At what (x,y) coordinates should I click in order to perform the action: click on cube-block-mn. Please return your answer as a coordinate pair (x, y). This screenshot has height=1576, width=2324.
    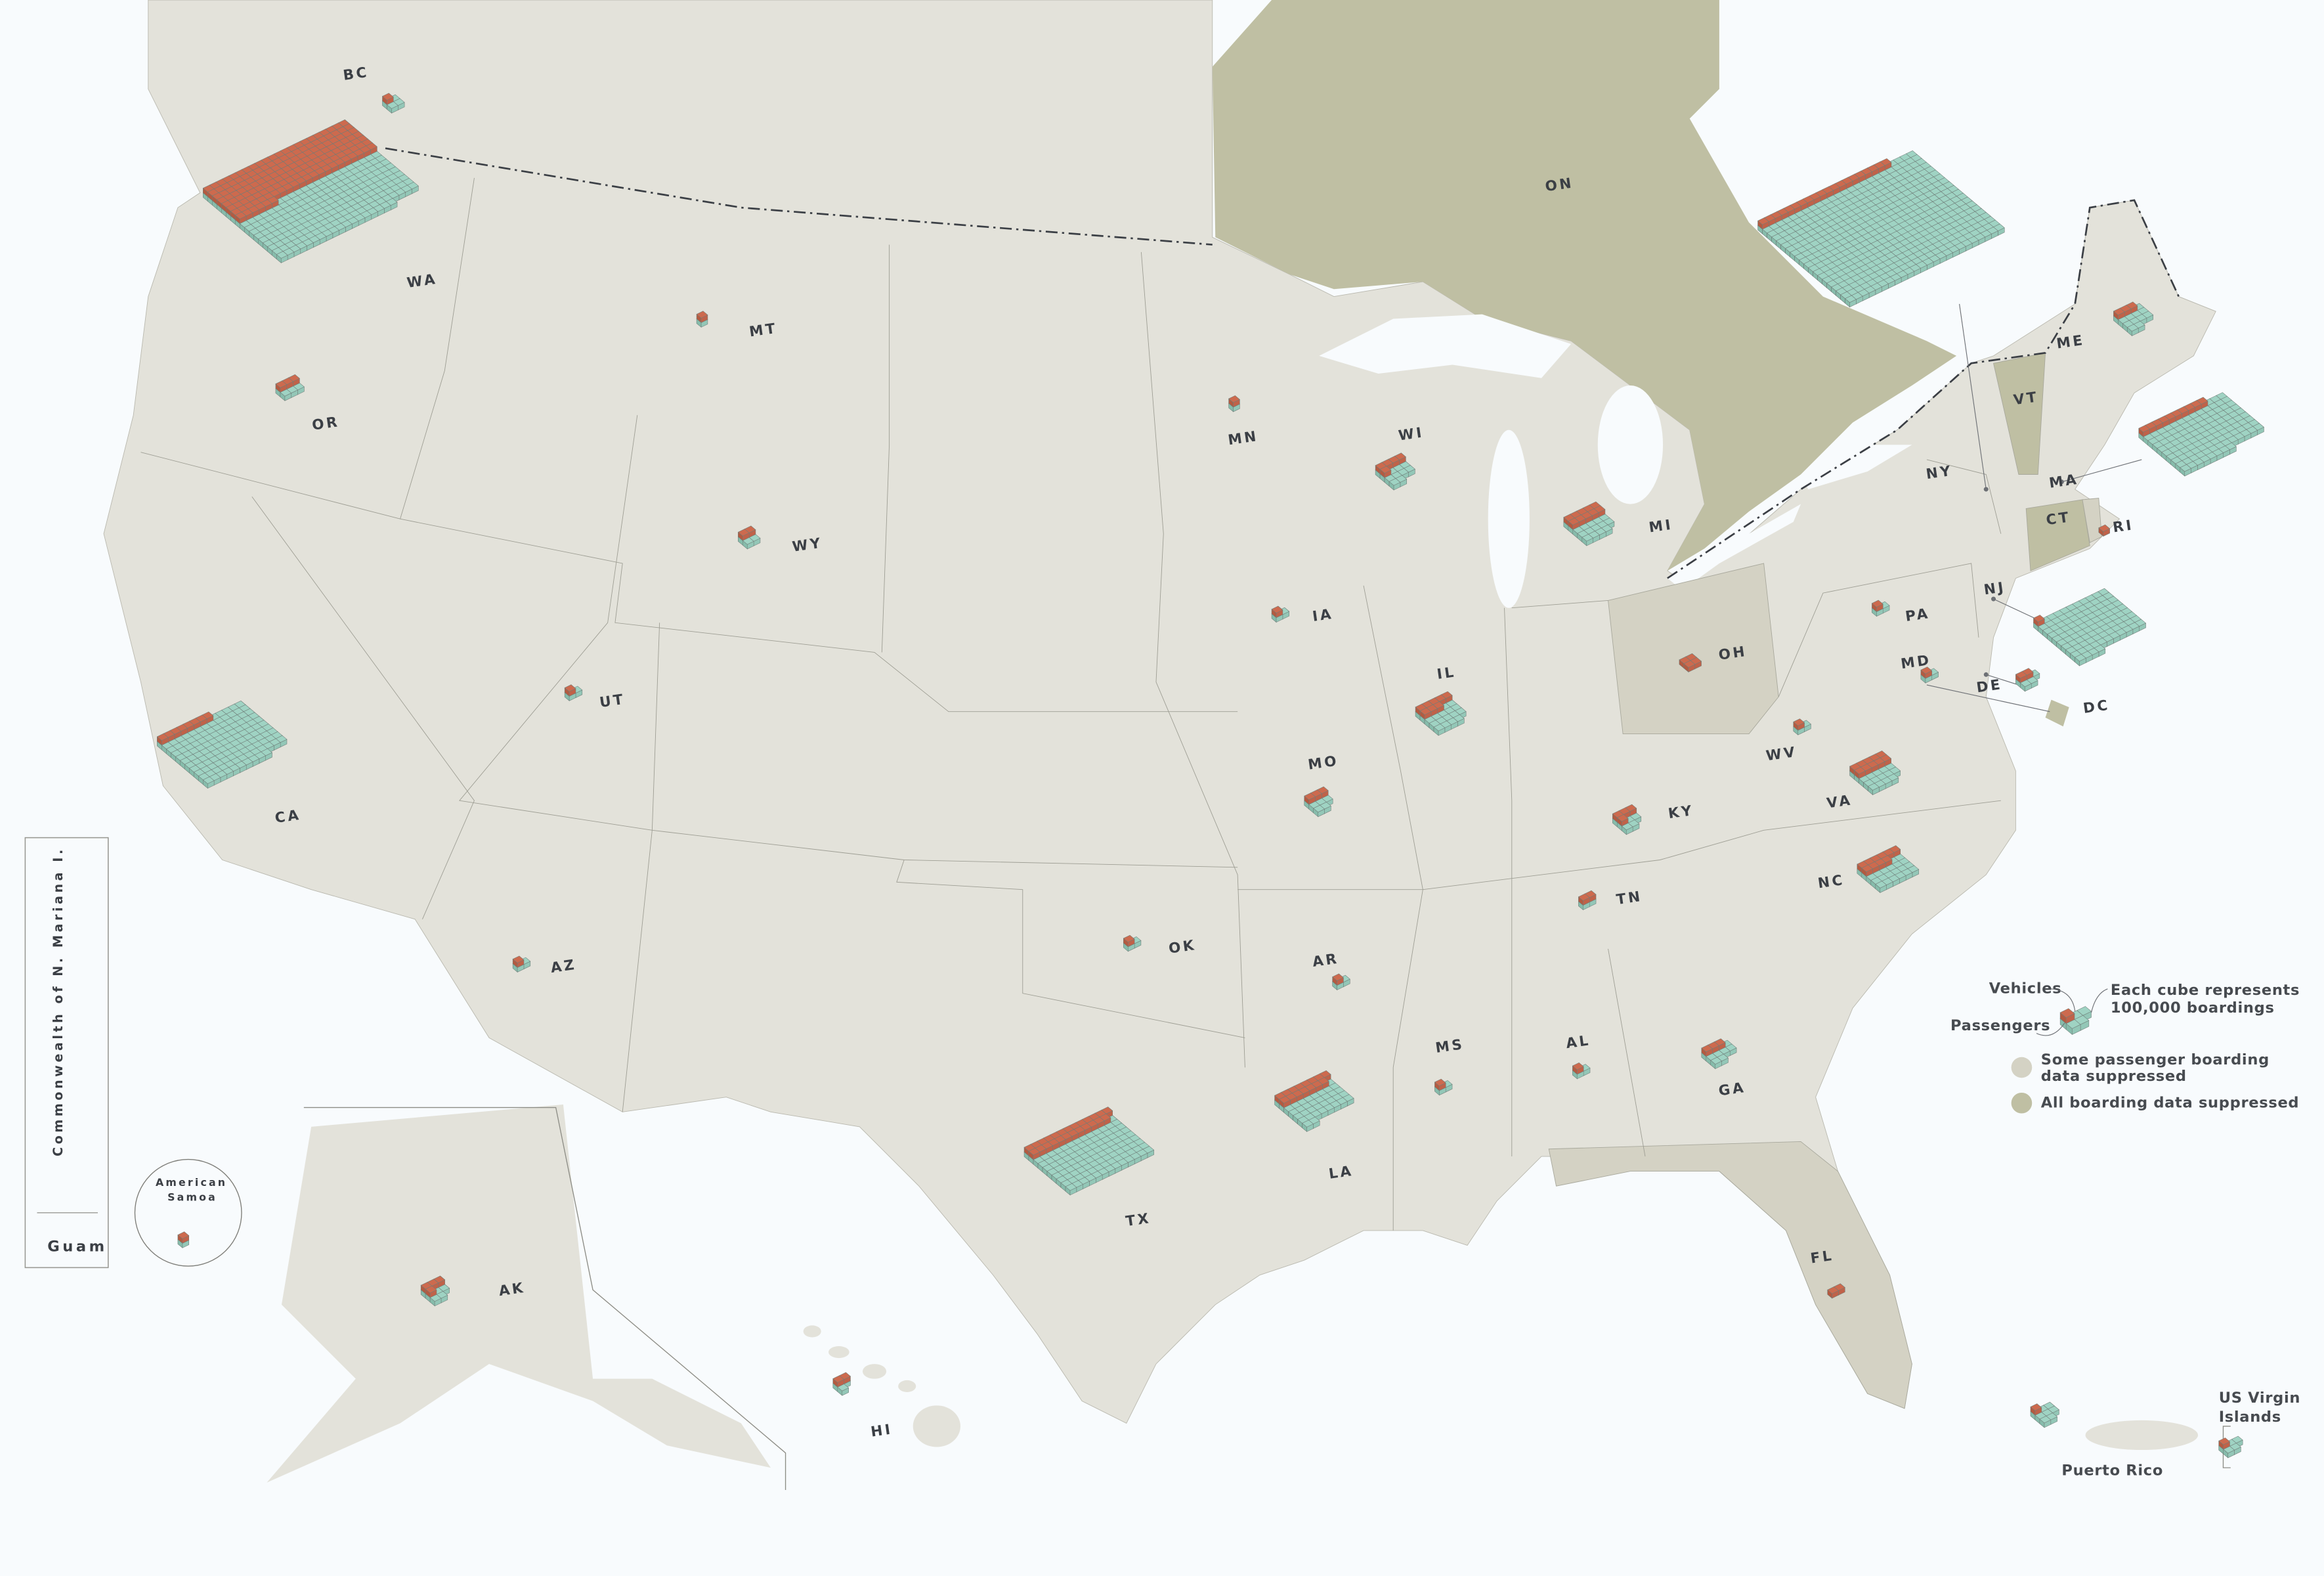
    Looking at the image, I should click on (1234, 403).